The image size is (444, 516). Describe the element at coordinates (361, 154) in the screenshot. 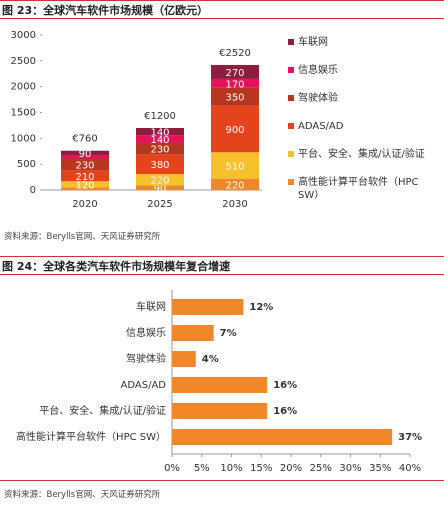

I see `legend-label: 平台、安全、集成/认证/验证` at that location.